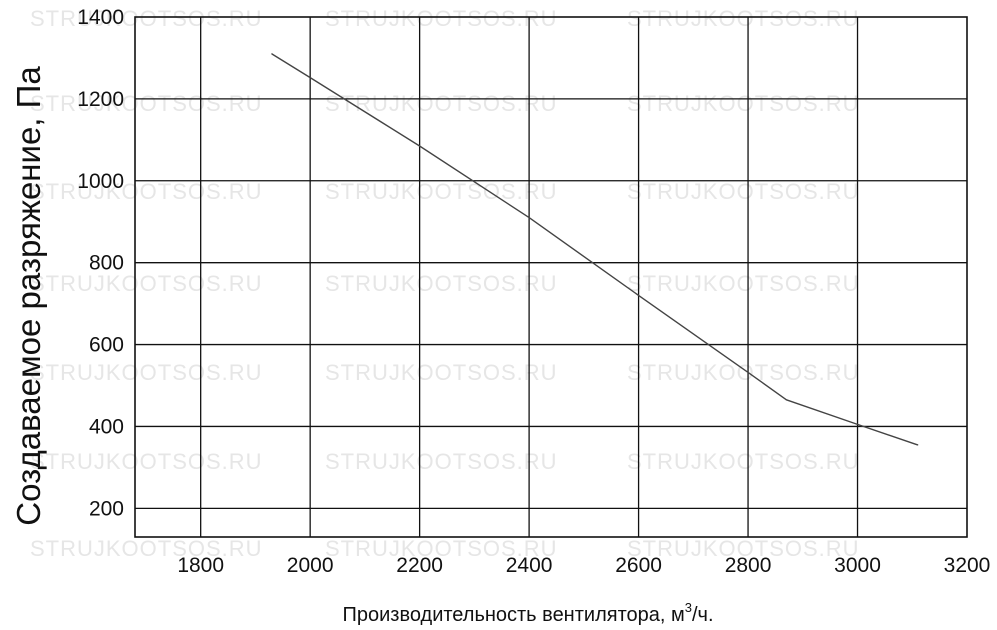 Image resolution: width=997 pixels, height=630 pixels. What do you see at coordinates (419, 565) in the screenshot?
I see `x-tick-label: 2200` at bounding box center [419, 565].